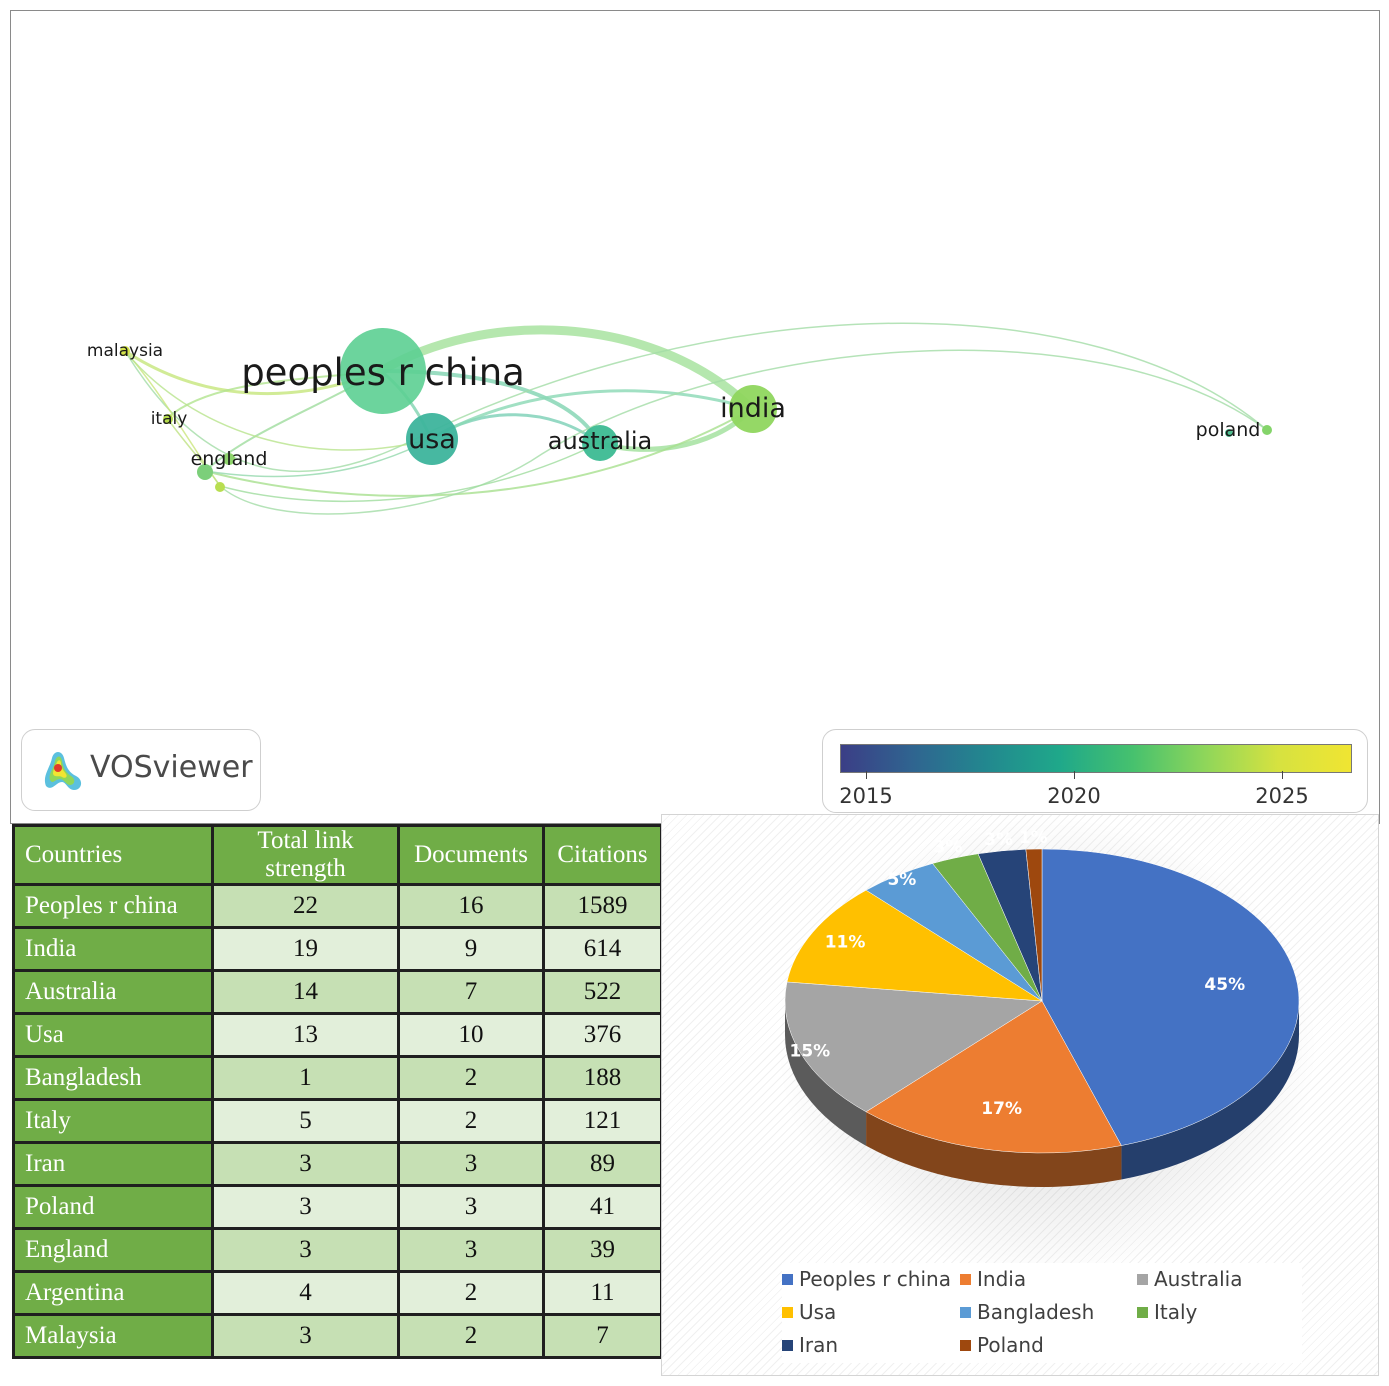  What do you see at coordinates (1001, 1109) in the screenshot?
I see `pie-data-label: 17%` at bounding box center [1001, 1109].